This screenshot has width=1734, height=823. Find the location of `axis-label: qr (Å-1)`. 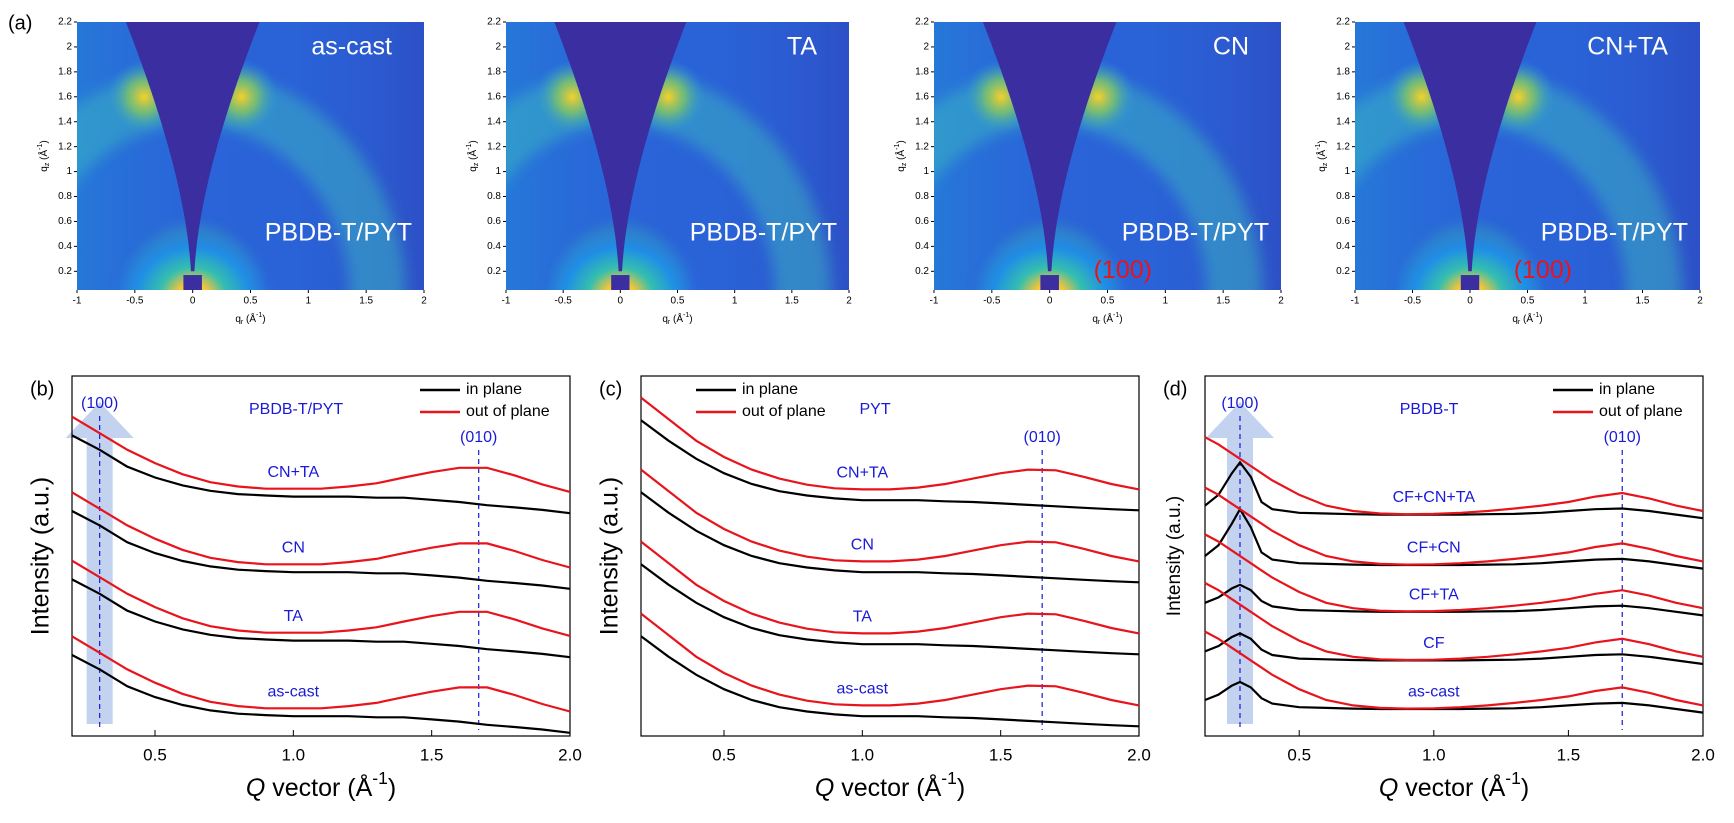

axis-label: qr (Å-1) is located at coordinates (1107, 319).